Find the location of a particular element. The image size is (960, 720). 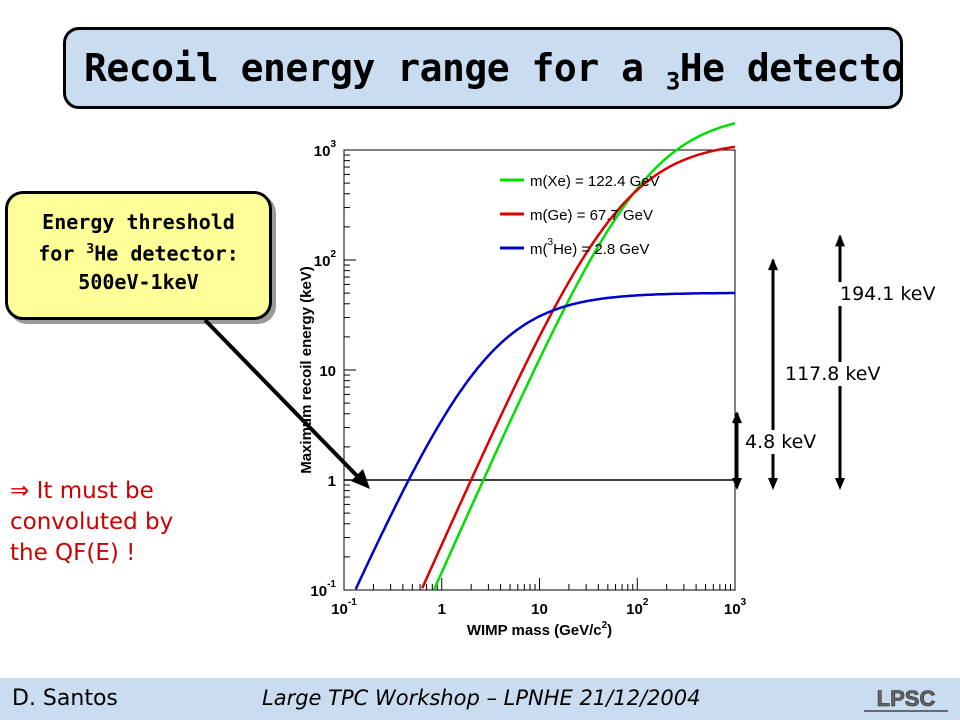

callout-pointer-arrow is located at coordinates (283, 400).